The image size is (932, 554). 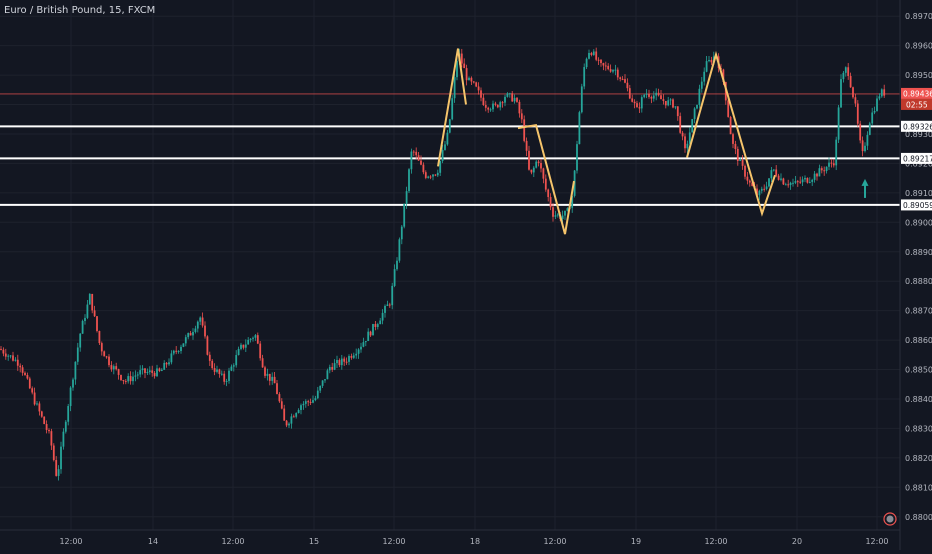 I want to click on countdown-badge, so click(x=916, y=104).